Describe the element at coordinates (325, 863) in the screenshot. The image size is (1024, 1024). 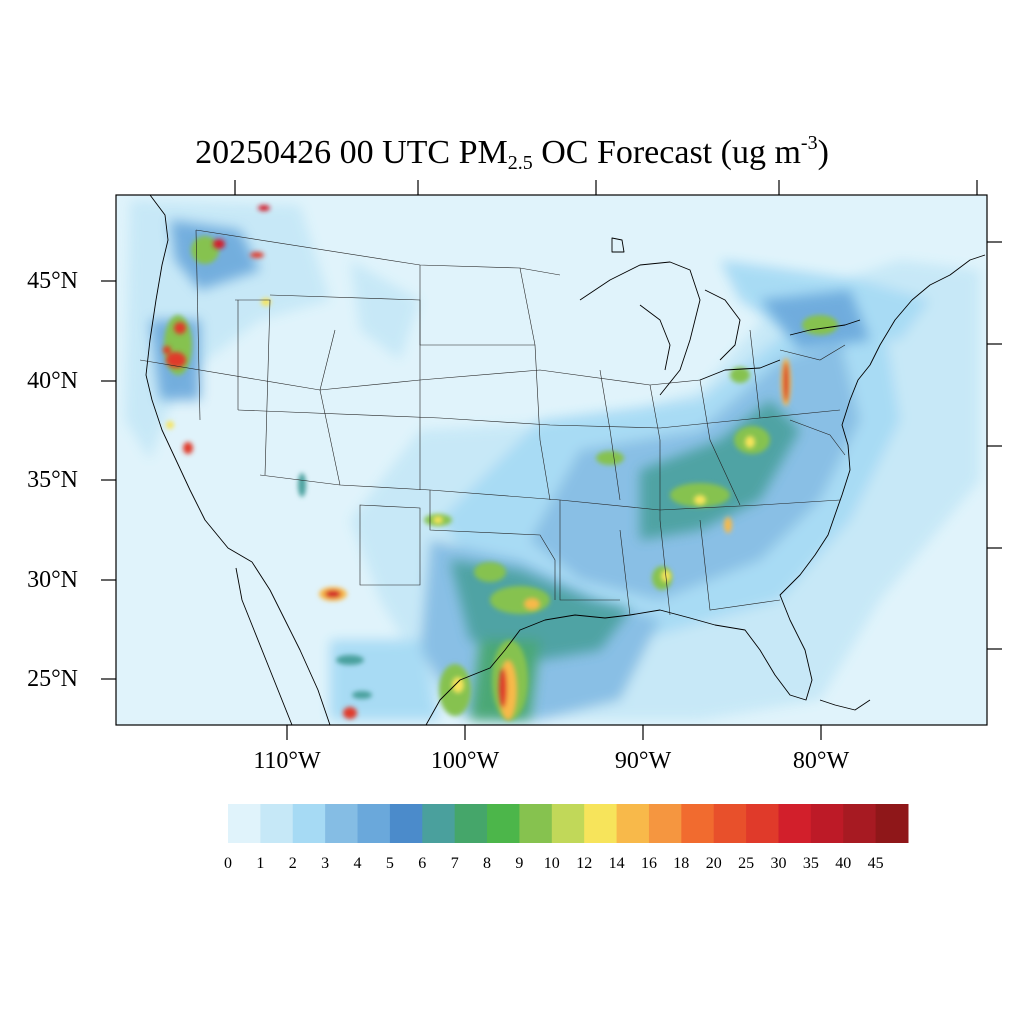
I see `colorbar-tick-label: 3` at that location.